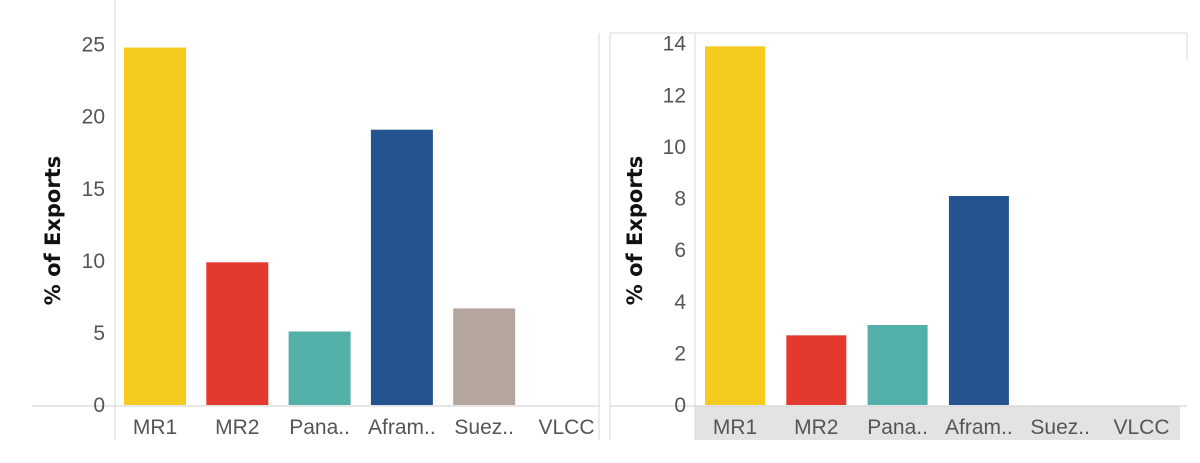 The image size is (1200, 463). I want to click on bar-suez, so click(484, 356).